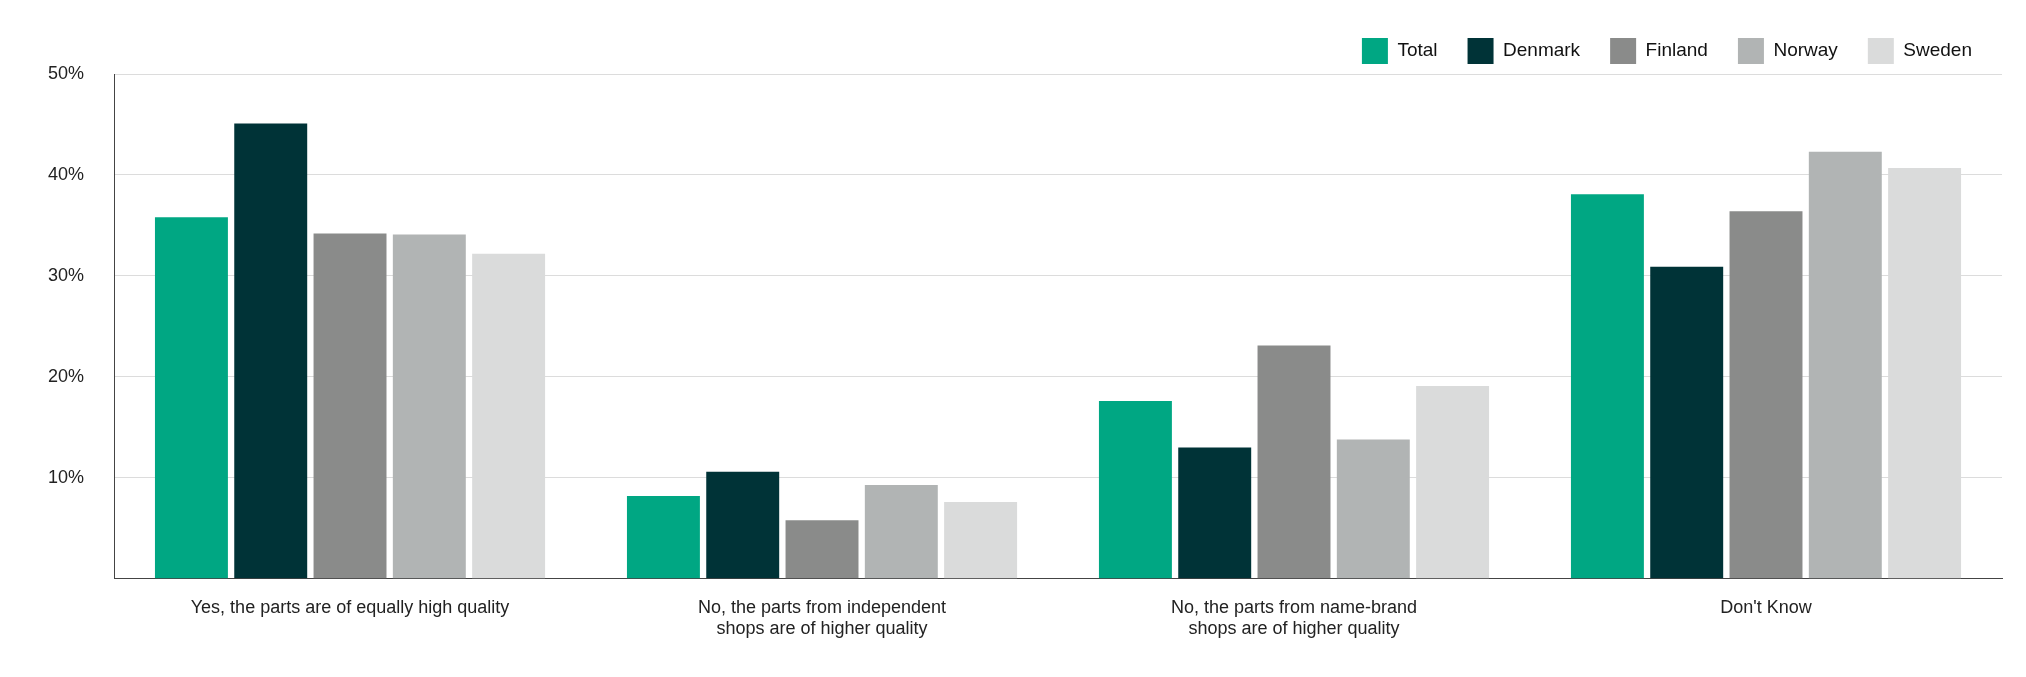 The width and height of the screenshot is (2026, 677). Describe the element at coordinates (1676, 50) in the screenshot. I see `legend-label: Finland` at that location.